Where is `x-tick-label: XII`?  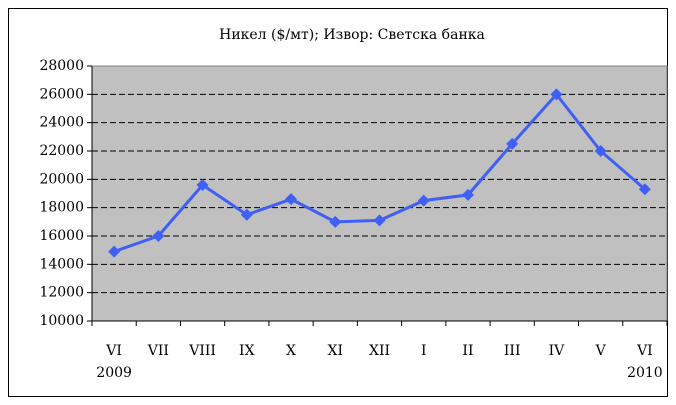
x-tick-label: XII is located at coordinates (379, 351).